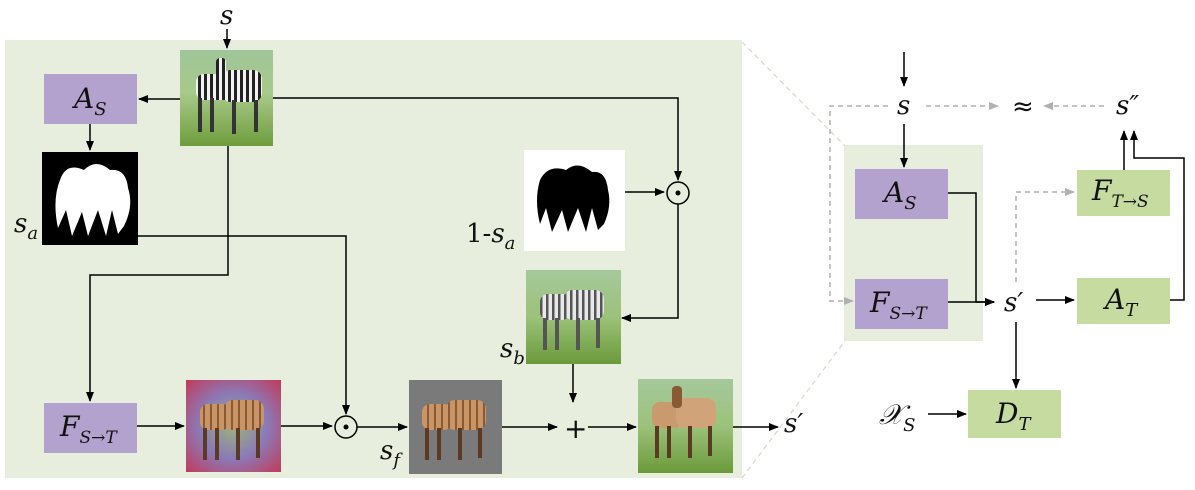 The width and height of the screenshot is (1195, 490). What do you see at coordinates (898, 305) in the screenshot?
I see `right-generator-source-target-label: FS→T` at bounding box center [898, 305].